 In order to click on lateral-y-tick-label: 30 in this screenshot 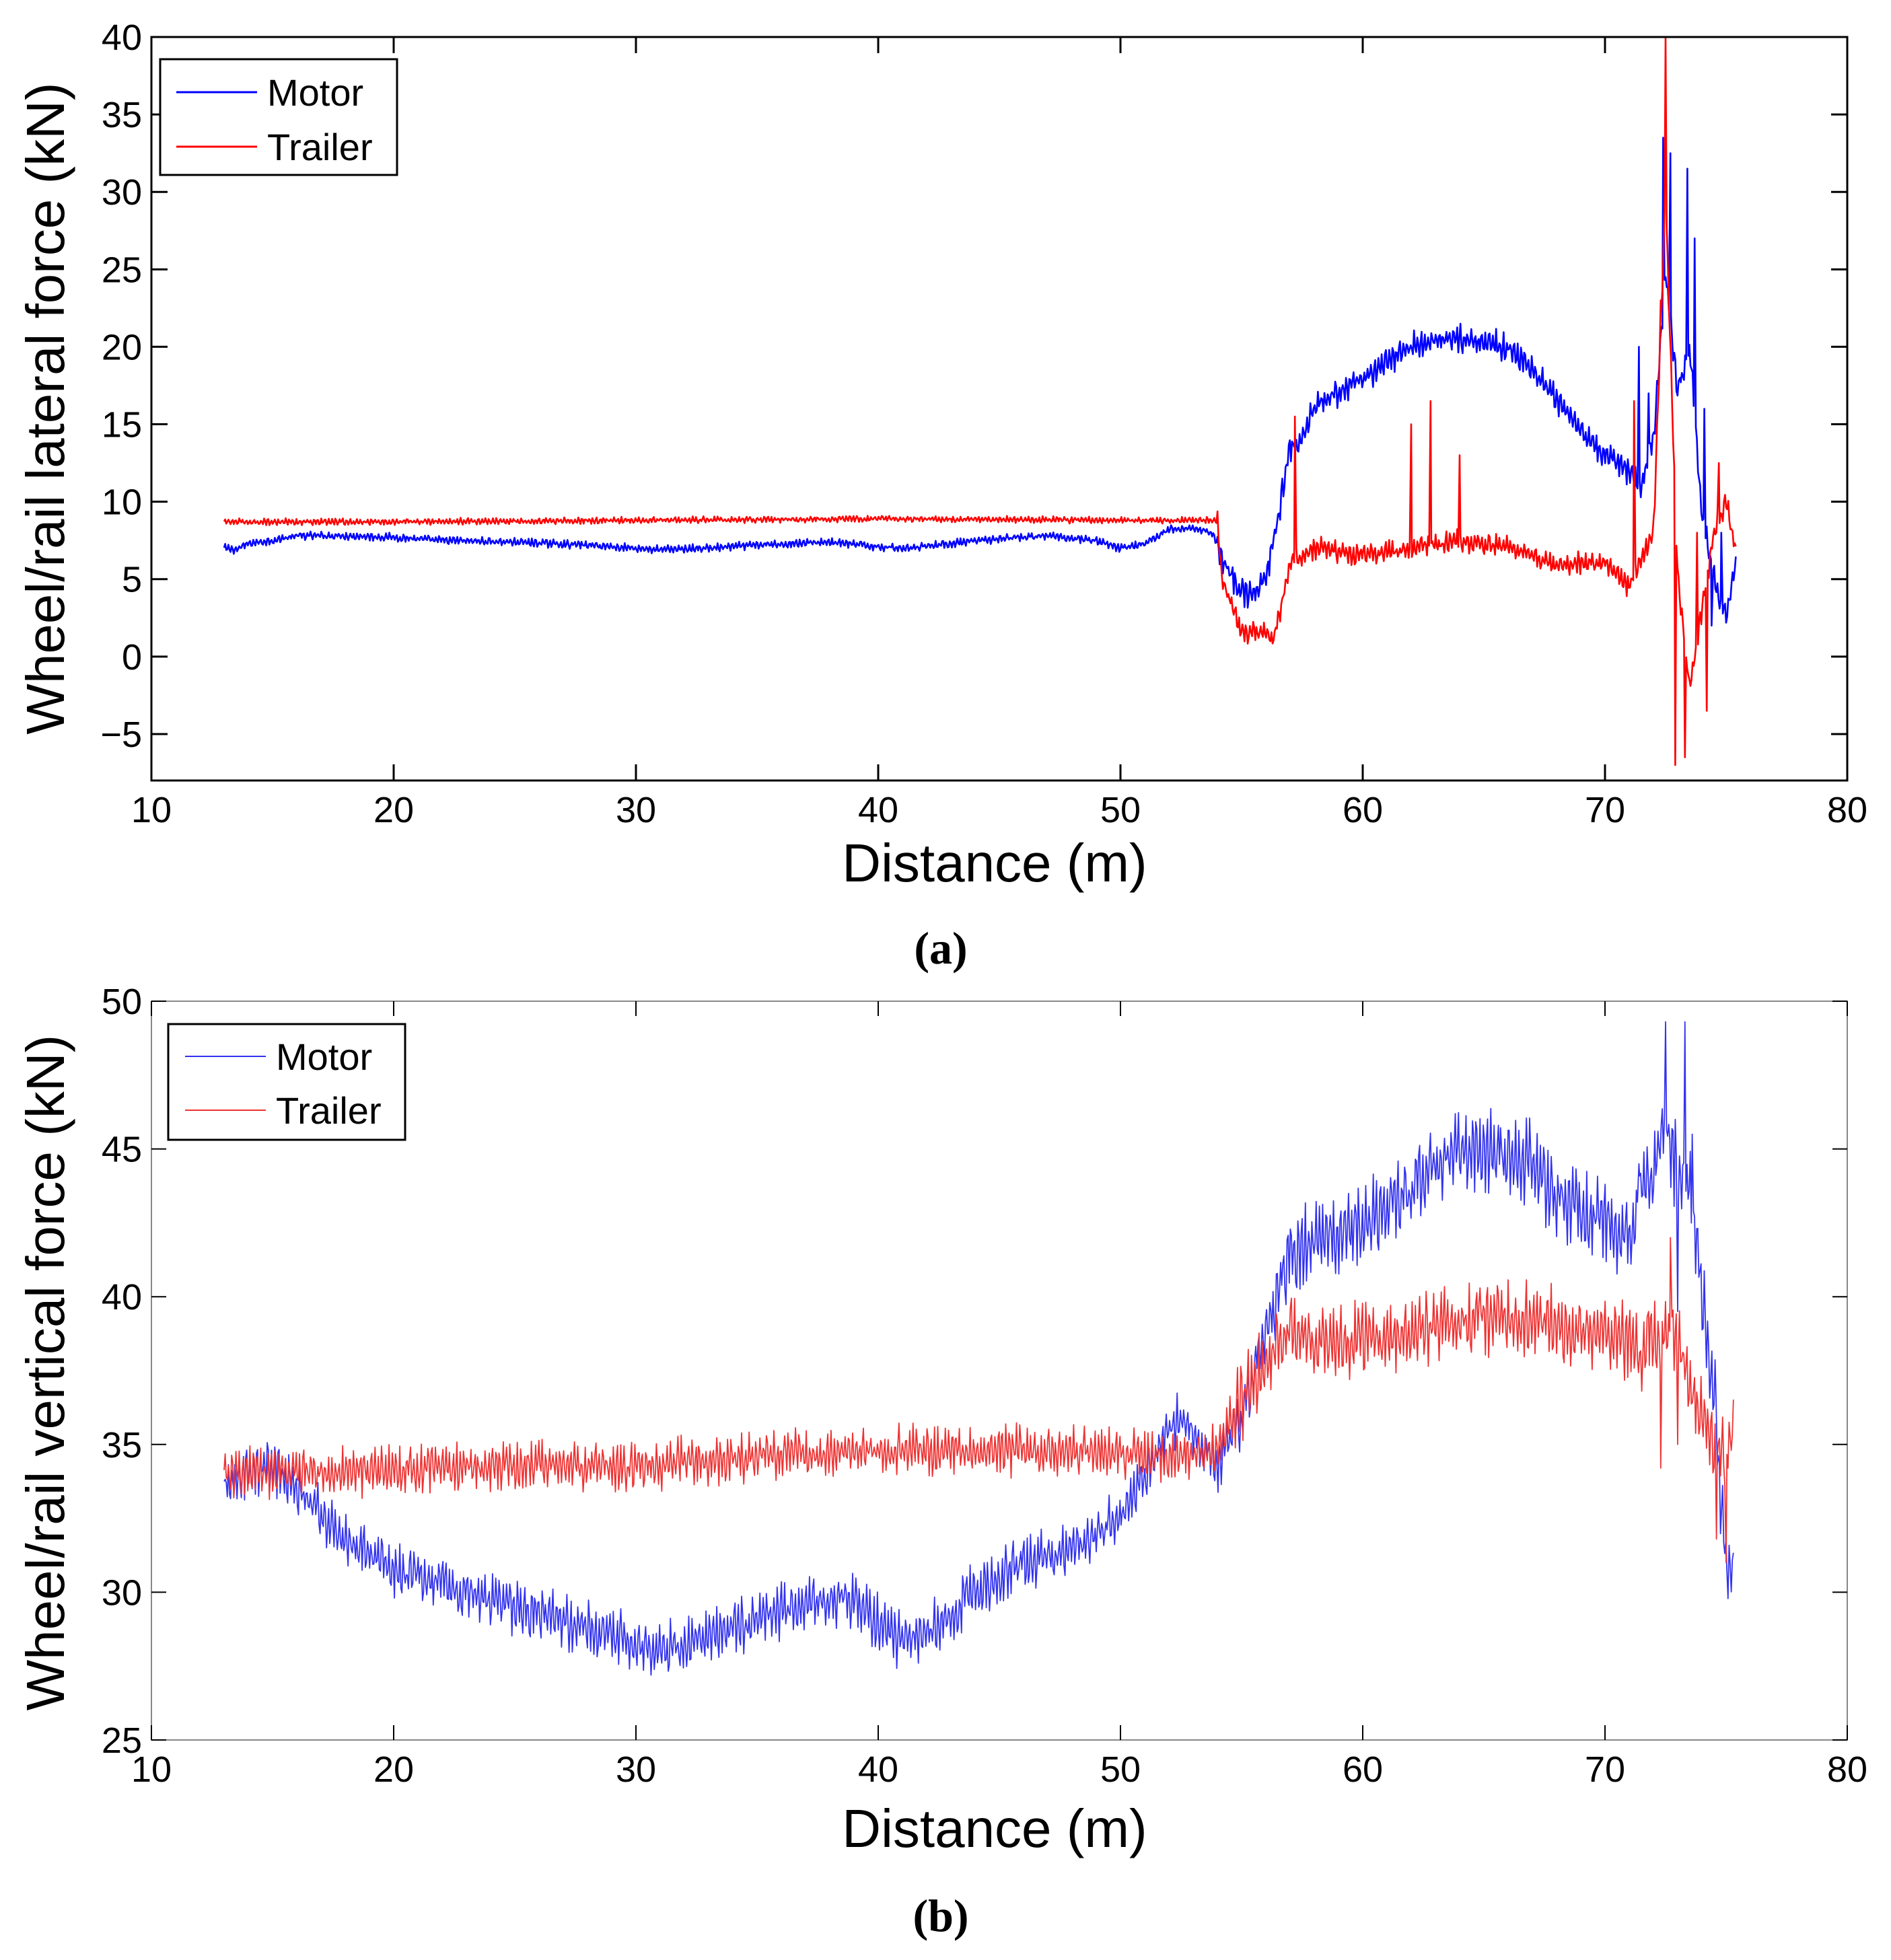, I will do `click(122, 192)`.